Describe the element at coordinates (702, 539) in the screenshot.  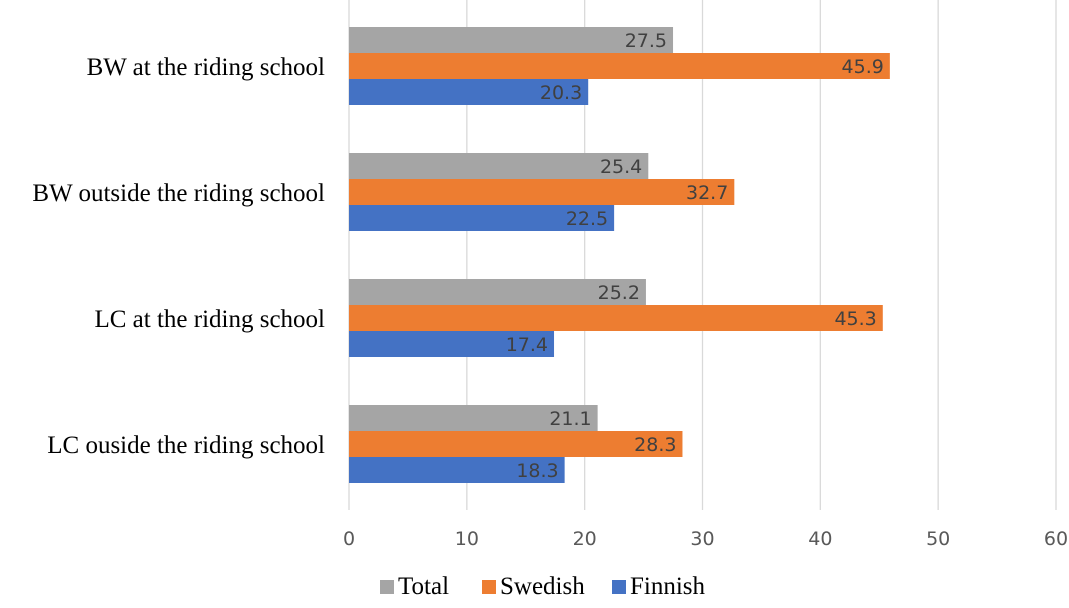
I see `x-tick-label-30: 30` at that location.